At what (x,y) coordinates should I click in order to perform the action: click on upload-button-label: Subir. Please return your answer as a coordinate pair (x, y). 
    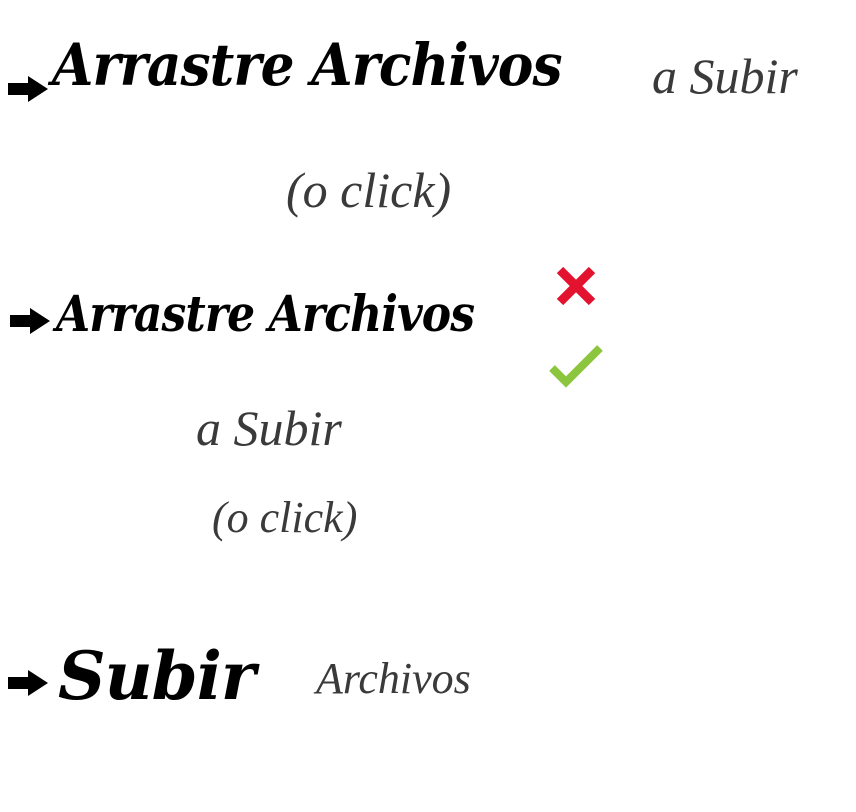
    Looking at the image, I should click on (157, 676).